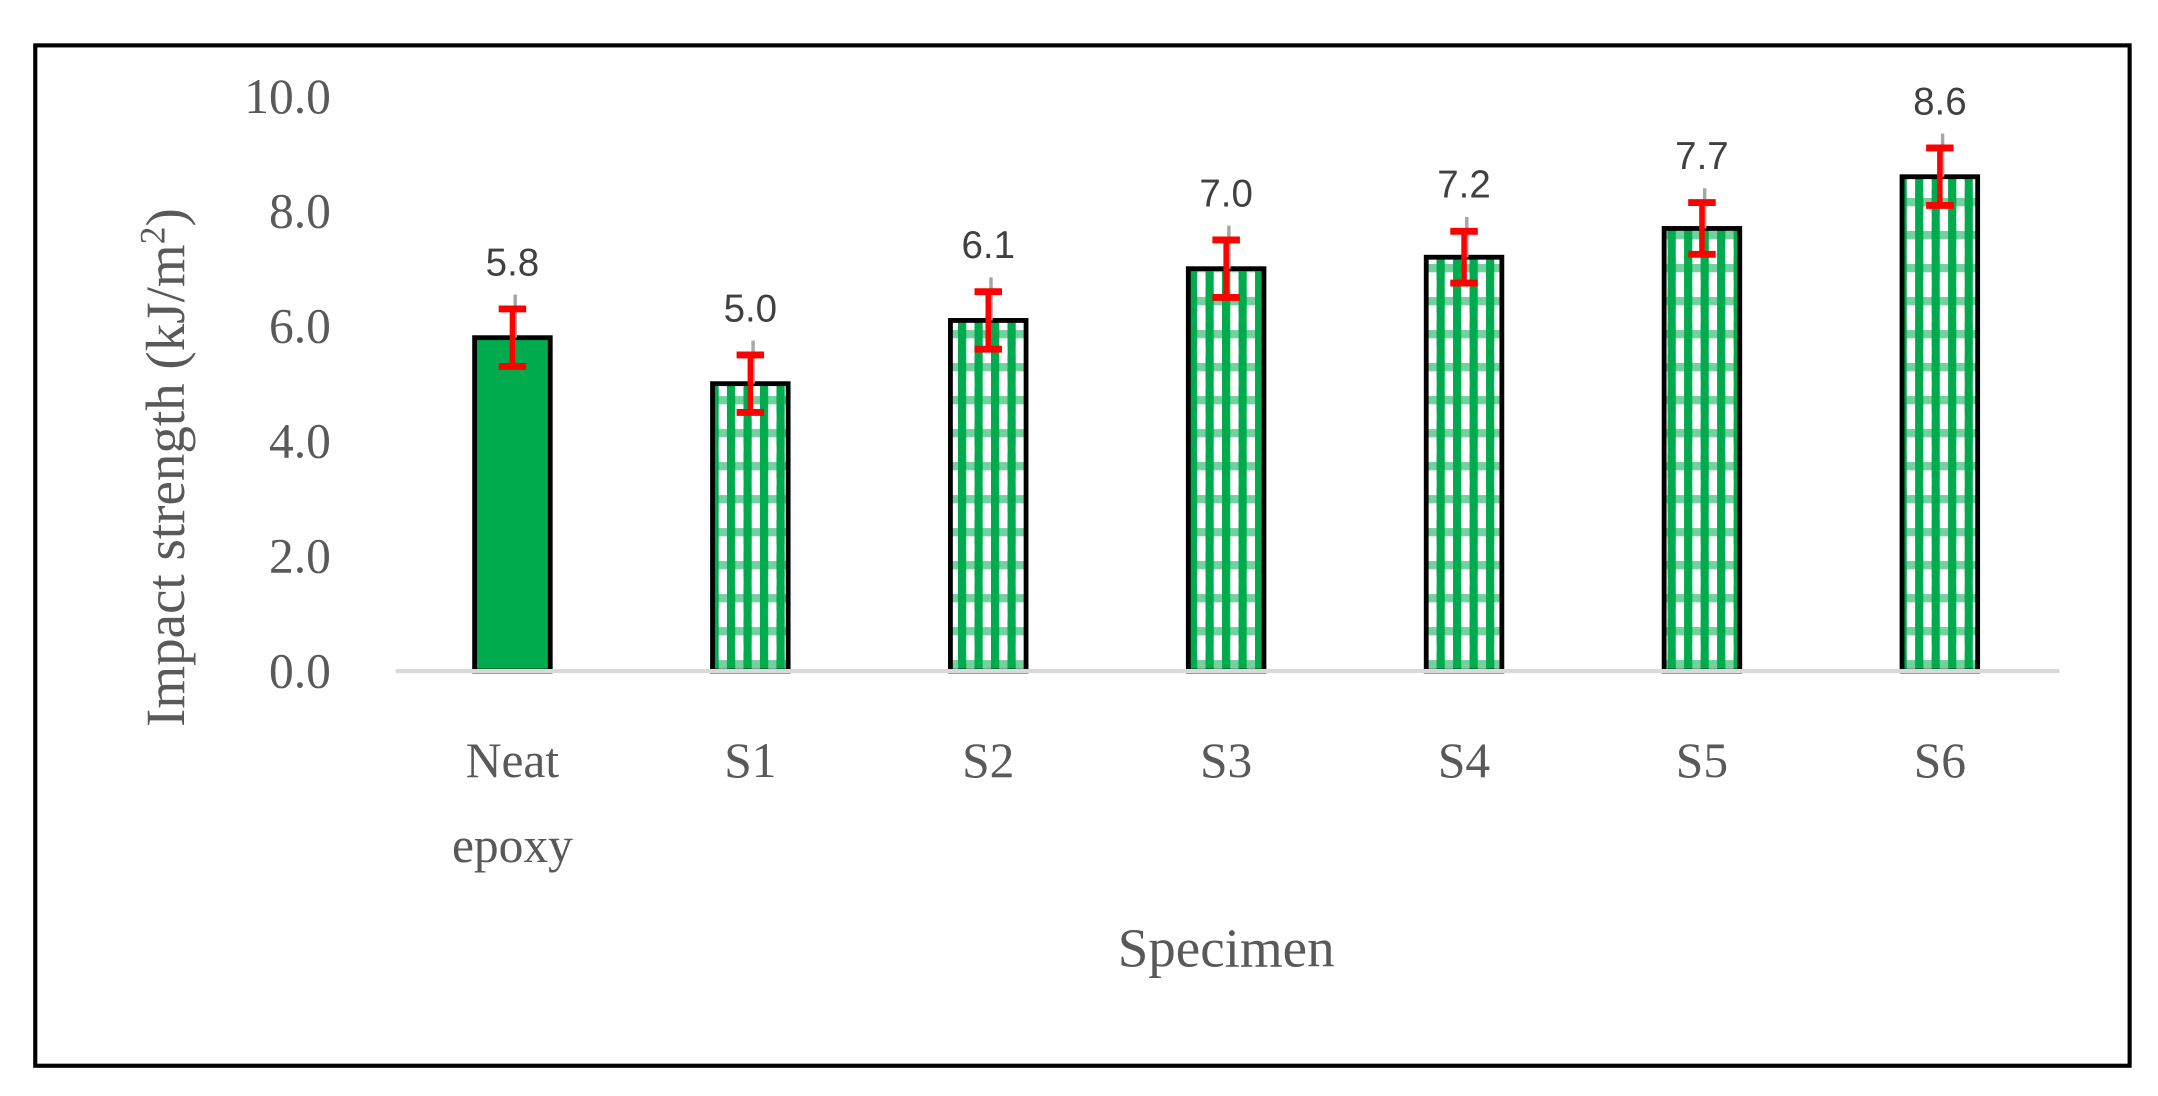 This screenshot has width=2158, height=1096. I want to click on y-tick-label: 10.0, so click(287, 96).